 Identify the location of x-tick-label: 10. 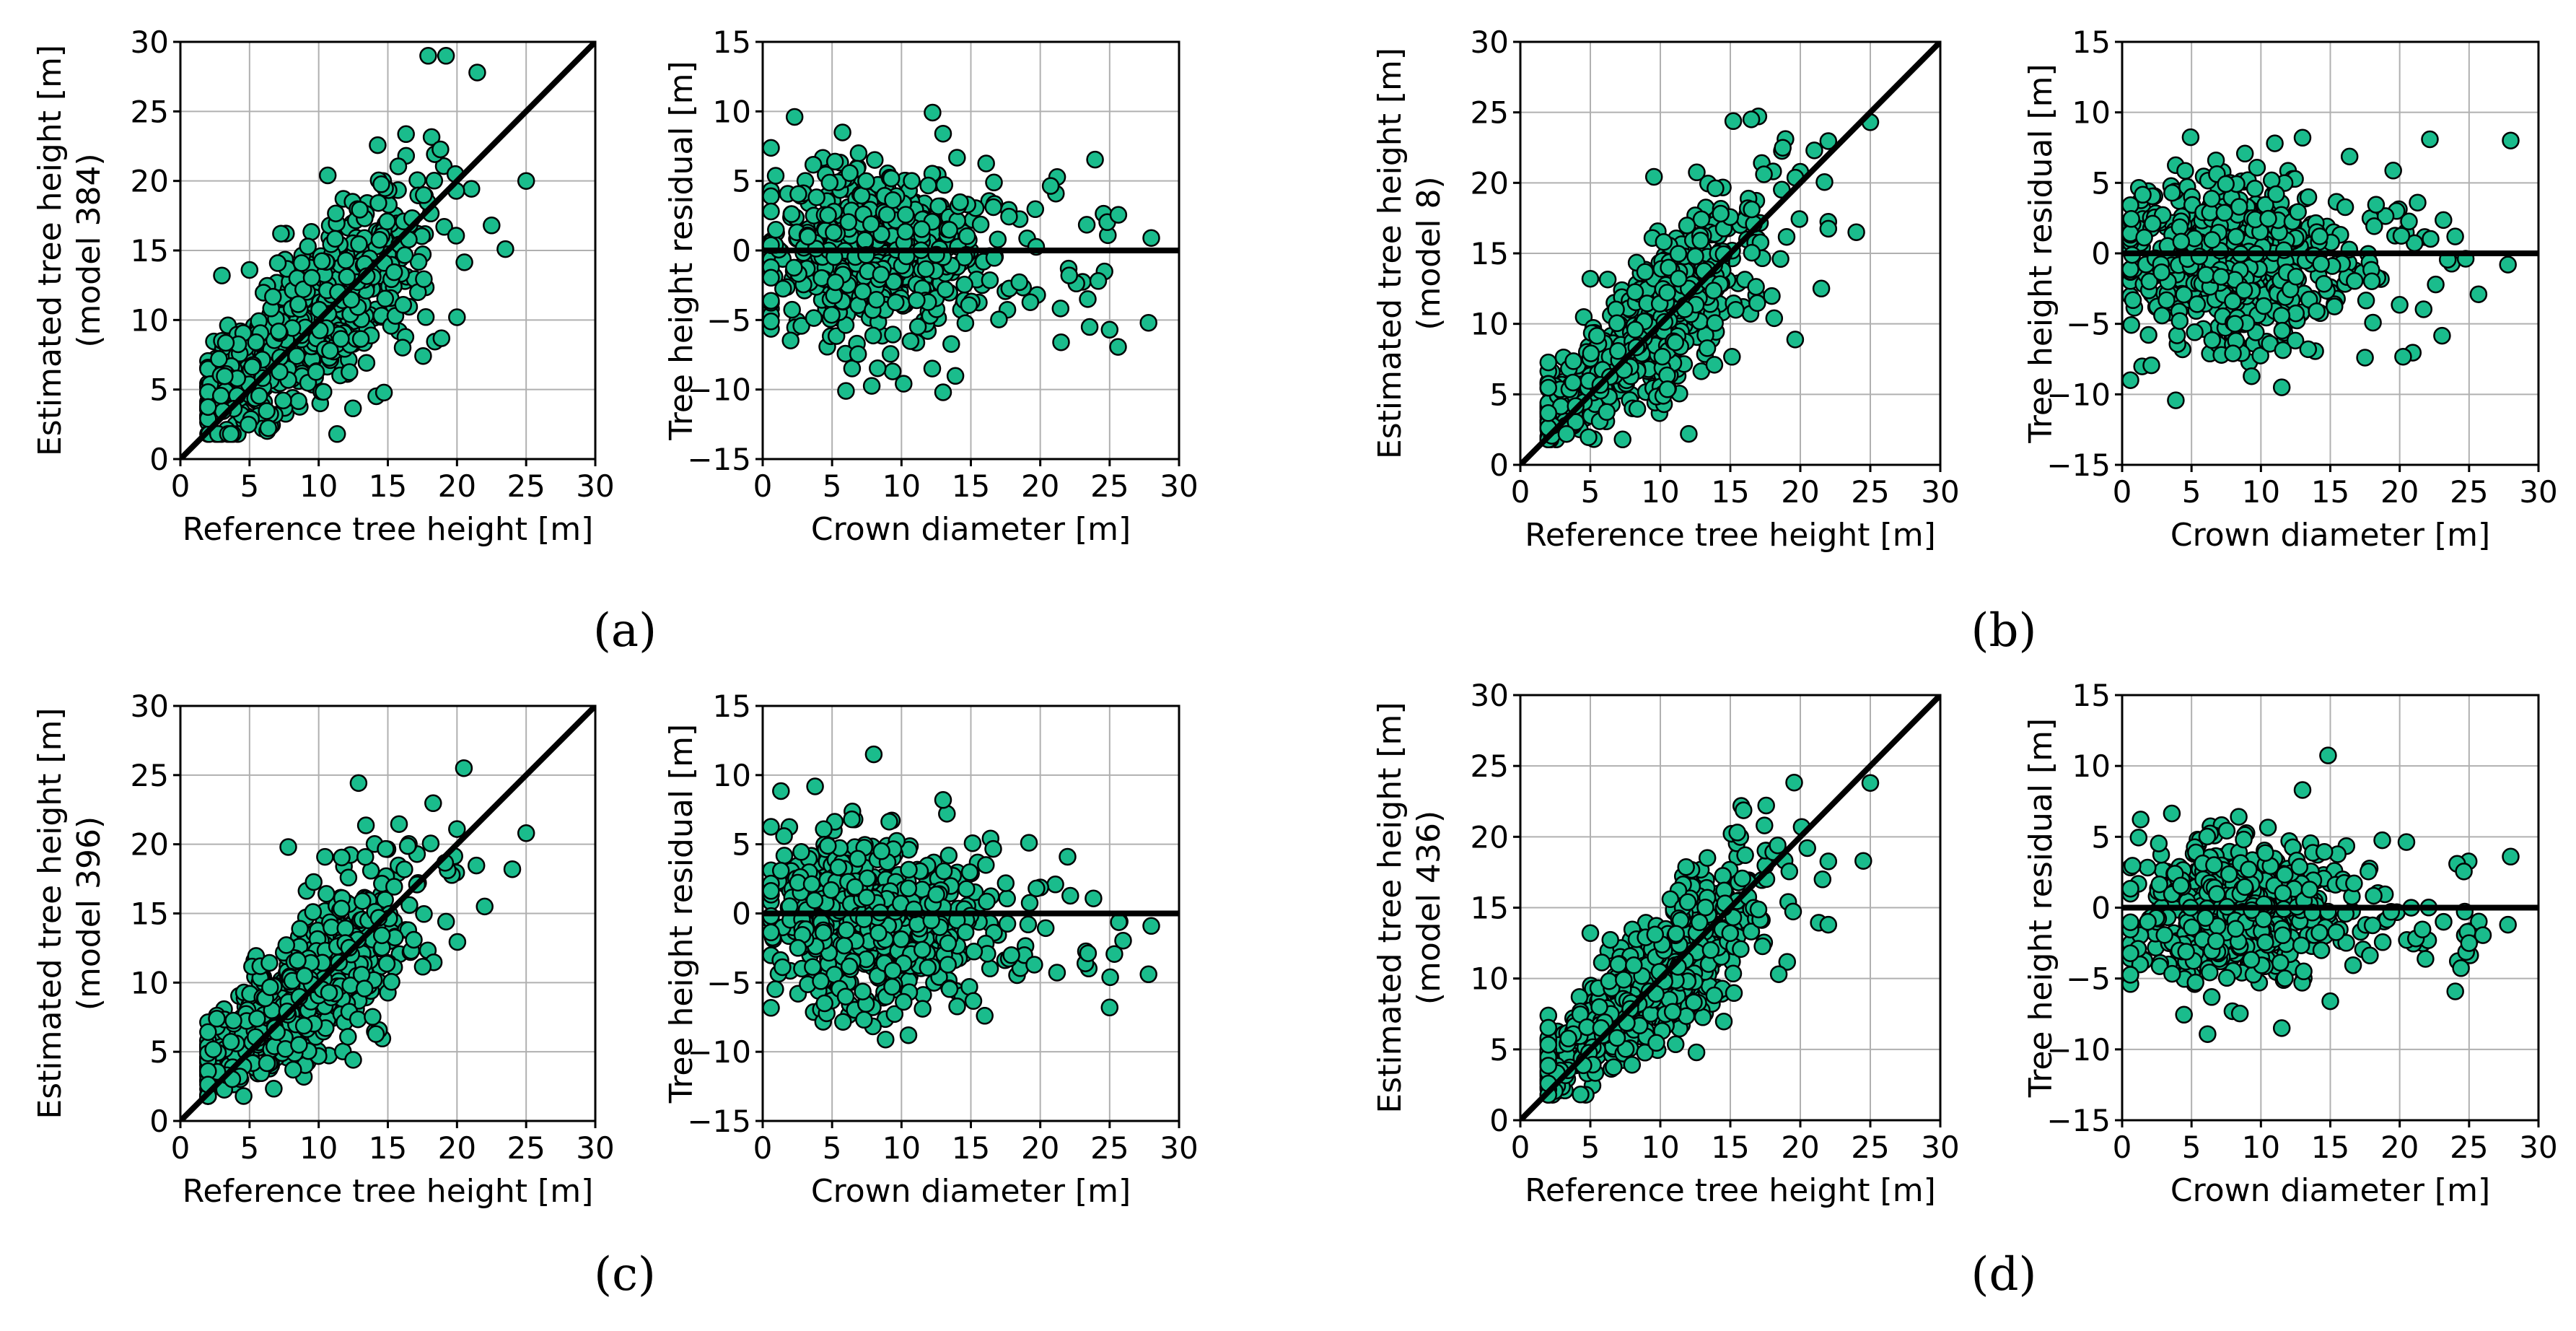
(901, 486).